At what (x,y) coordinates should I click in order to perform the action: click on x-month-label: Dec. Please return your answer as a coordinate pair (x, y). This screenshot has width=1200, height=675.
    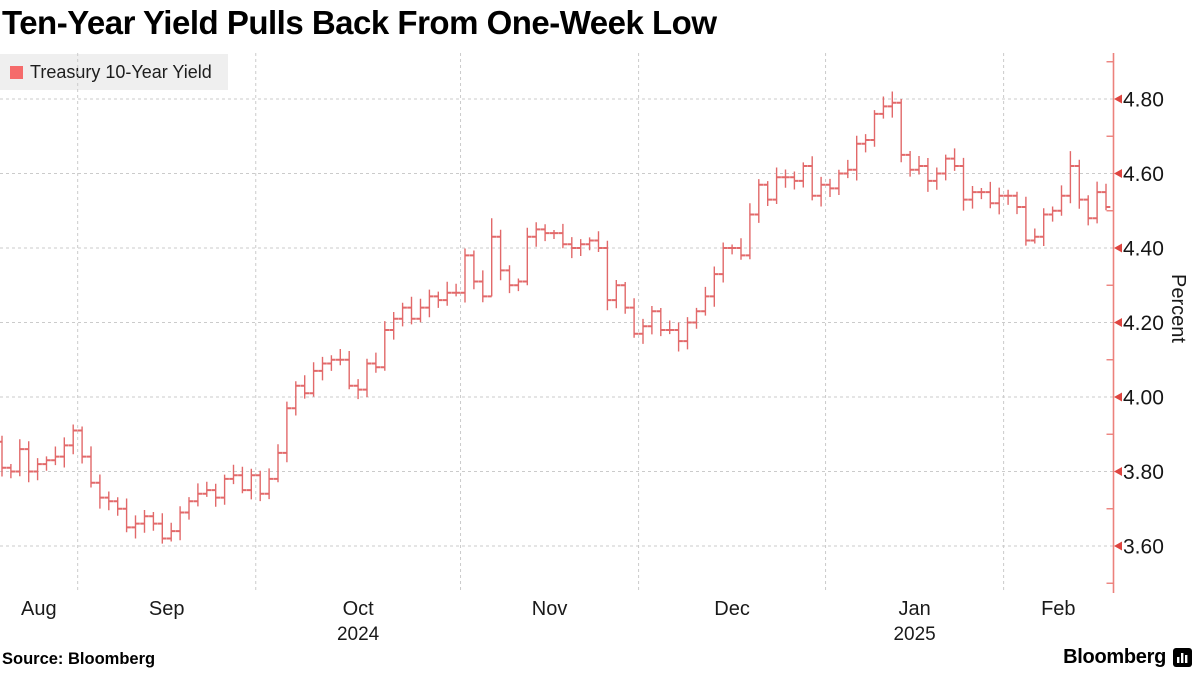
    Looking at the image, I should click on (732, 609).